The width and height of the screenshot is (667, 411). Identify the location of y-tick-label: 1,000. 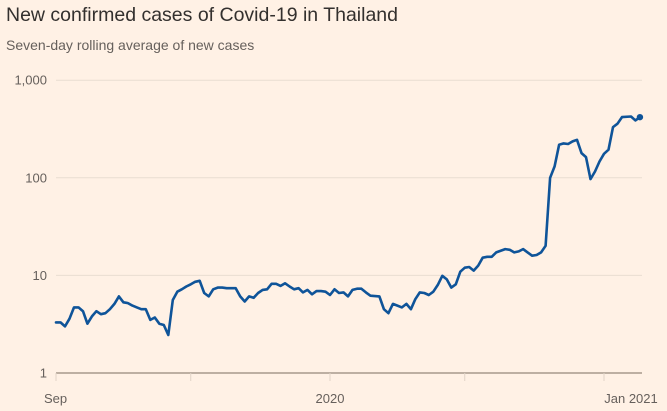
(30, 80).